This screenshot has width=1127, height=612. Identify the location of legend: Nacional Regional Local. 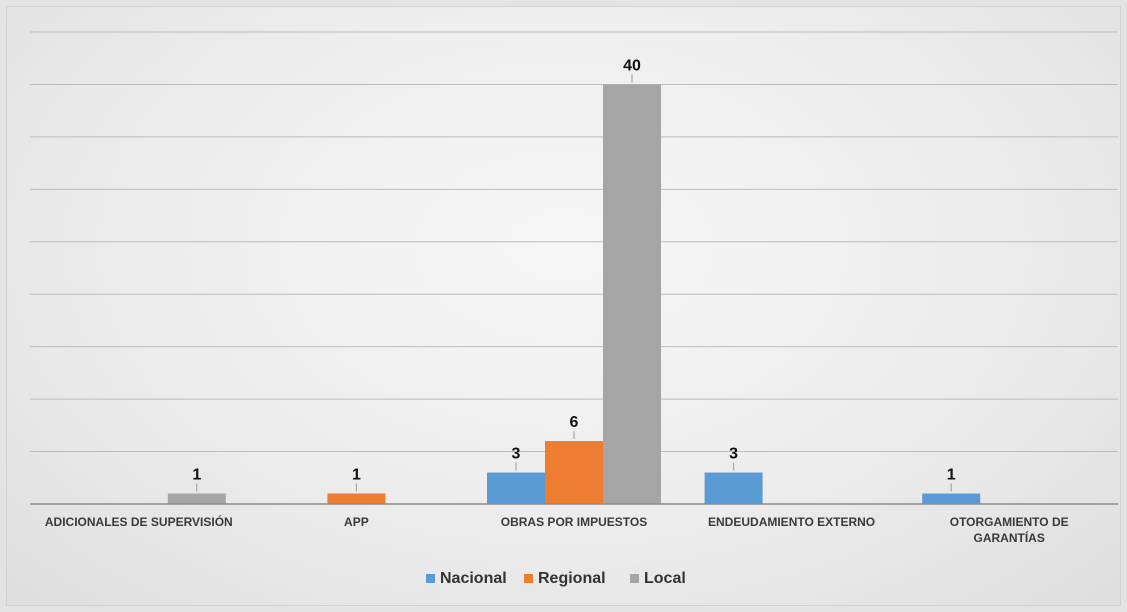
(556, 578).